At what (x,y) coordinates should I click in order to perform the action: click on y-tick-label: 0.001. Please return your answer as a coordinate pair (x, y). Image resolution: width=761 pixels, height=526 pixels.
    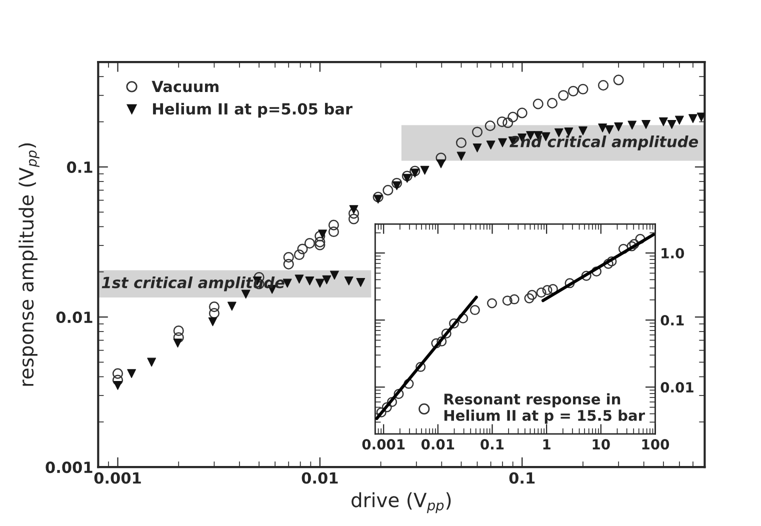
    Looking at the image, I should click on (69, 468).